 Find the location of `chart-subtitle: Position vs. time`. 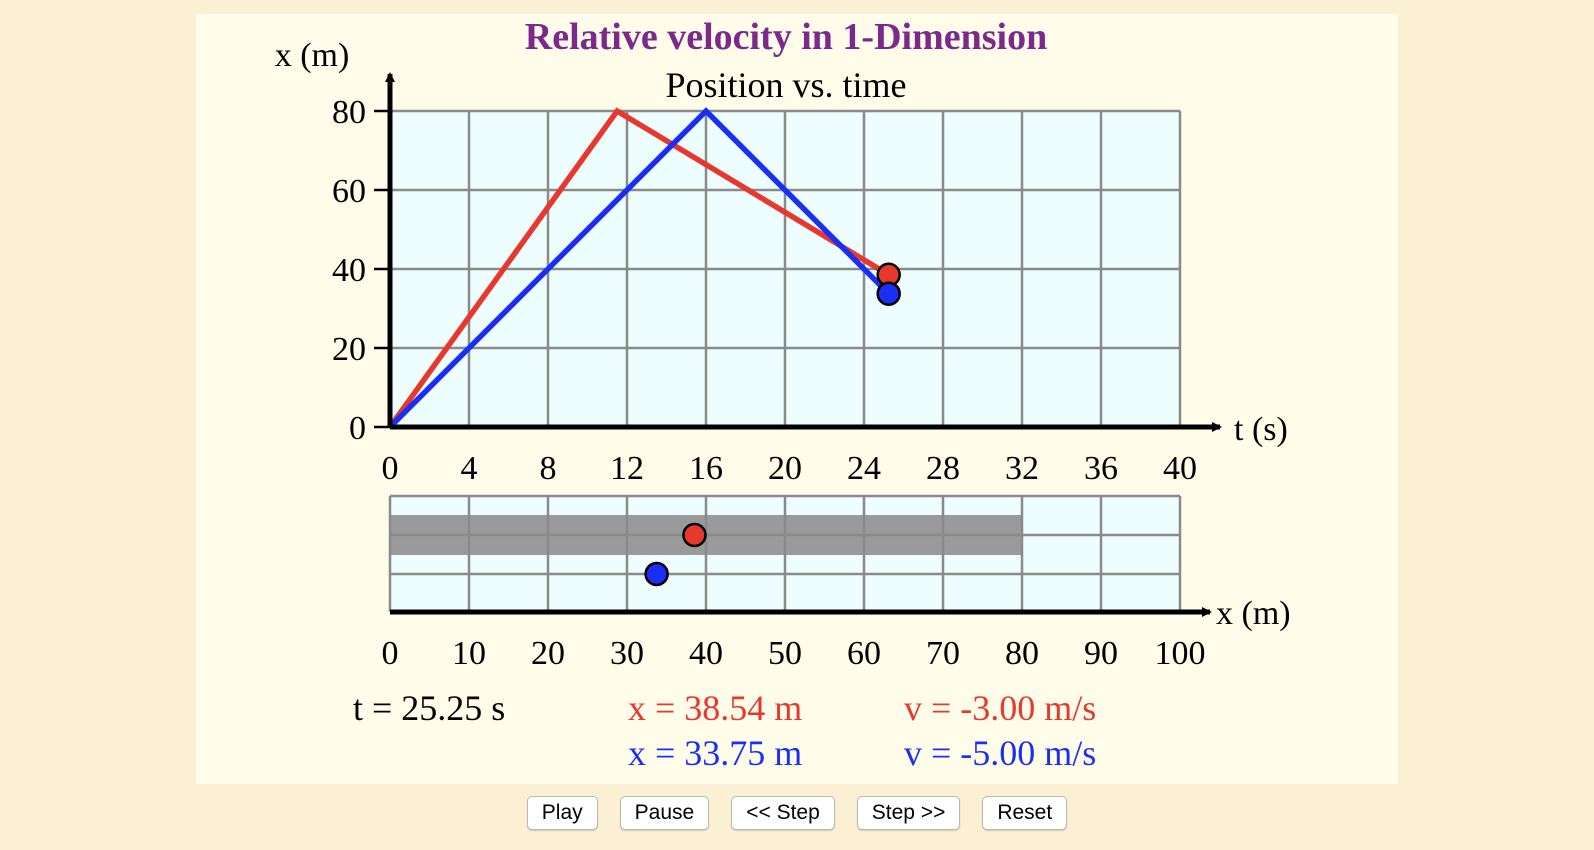

chart-subtitle: Position vs. time is located at coordinates (785, 85).